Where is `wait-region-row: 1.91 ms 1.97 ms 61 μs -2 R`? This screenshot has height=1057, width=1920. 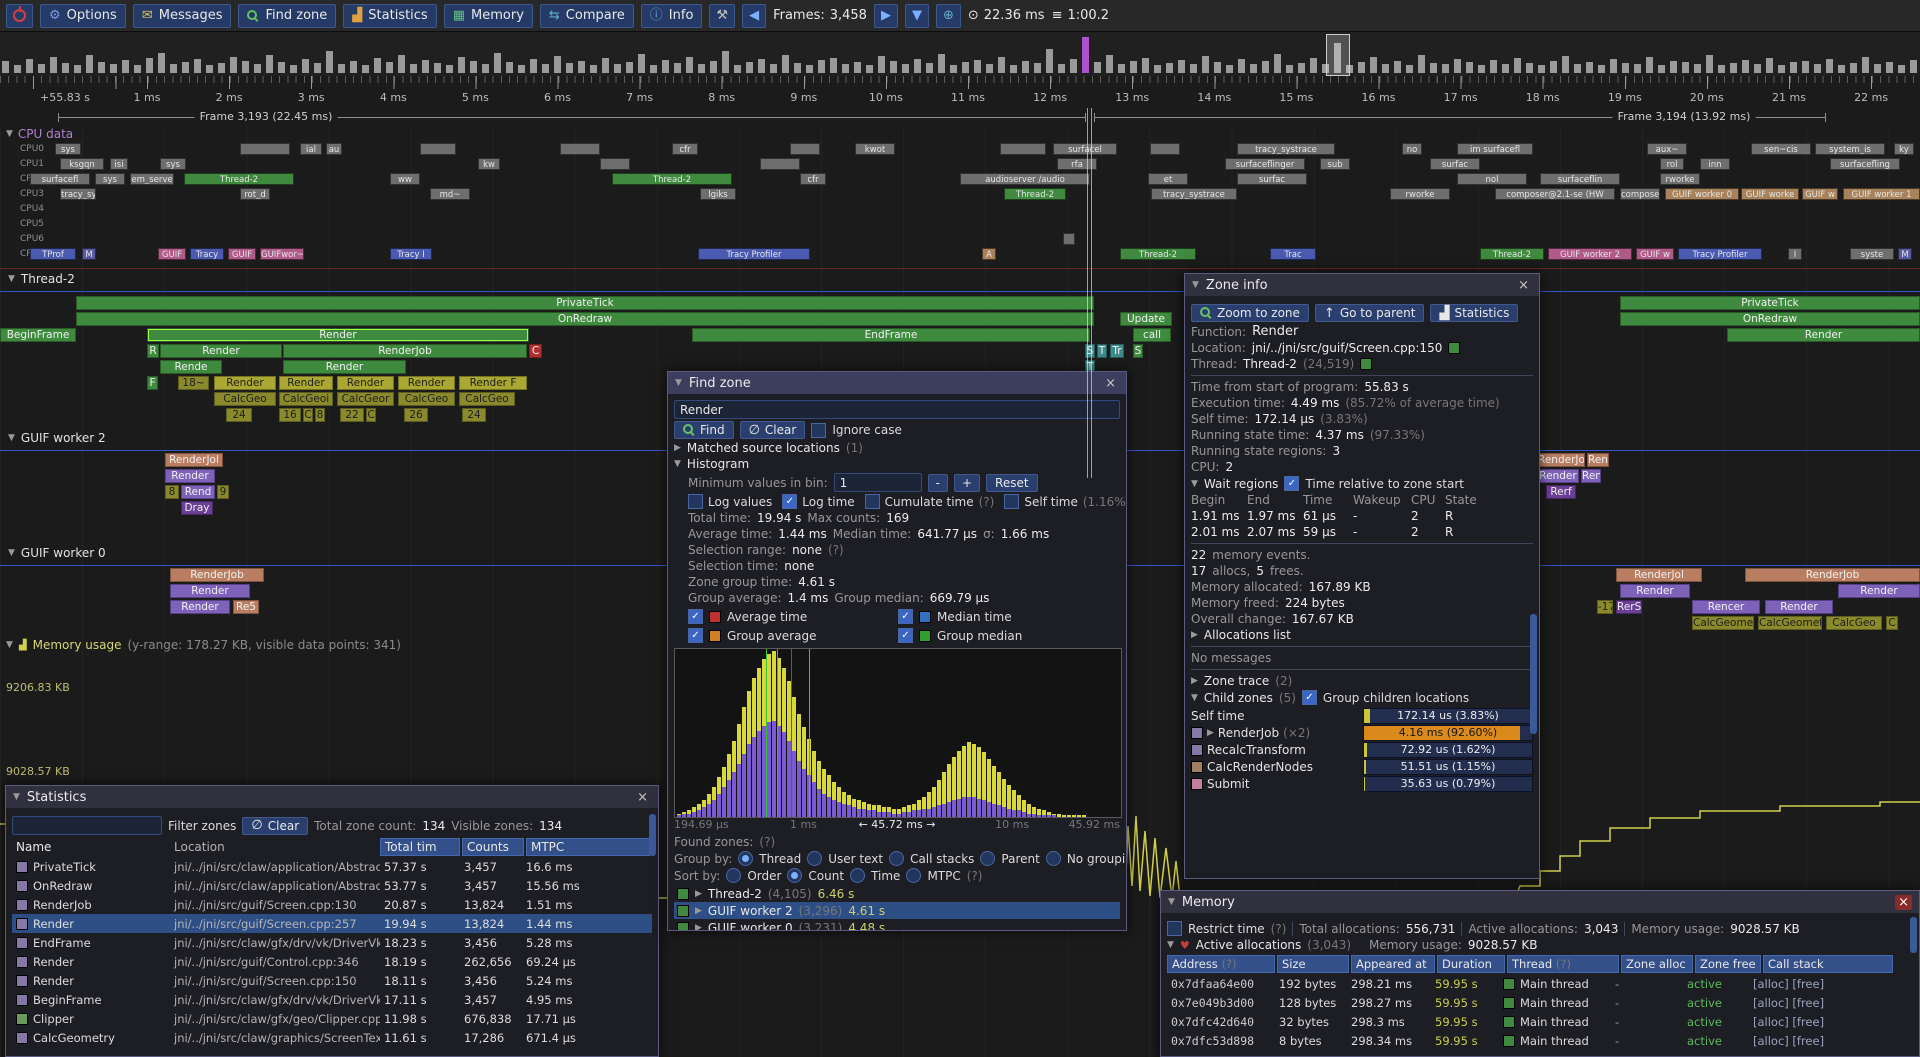 wait-region-row: 1.91 ms 1.97 ms 61 μs -2 R is located at coordinates (1322, 516).